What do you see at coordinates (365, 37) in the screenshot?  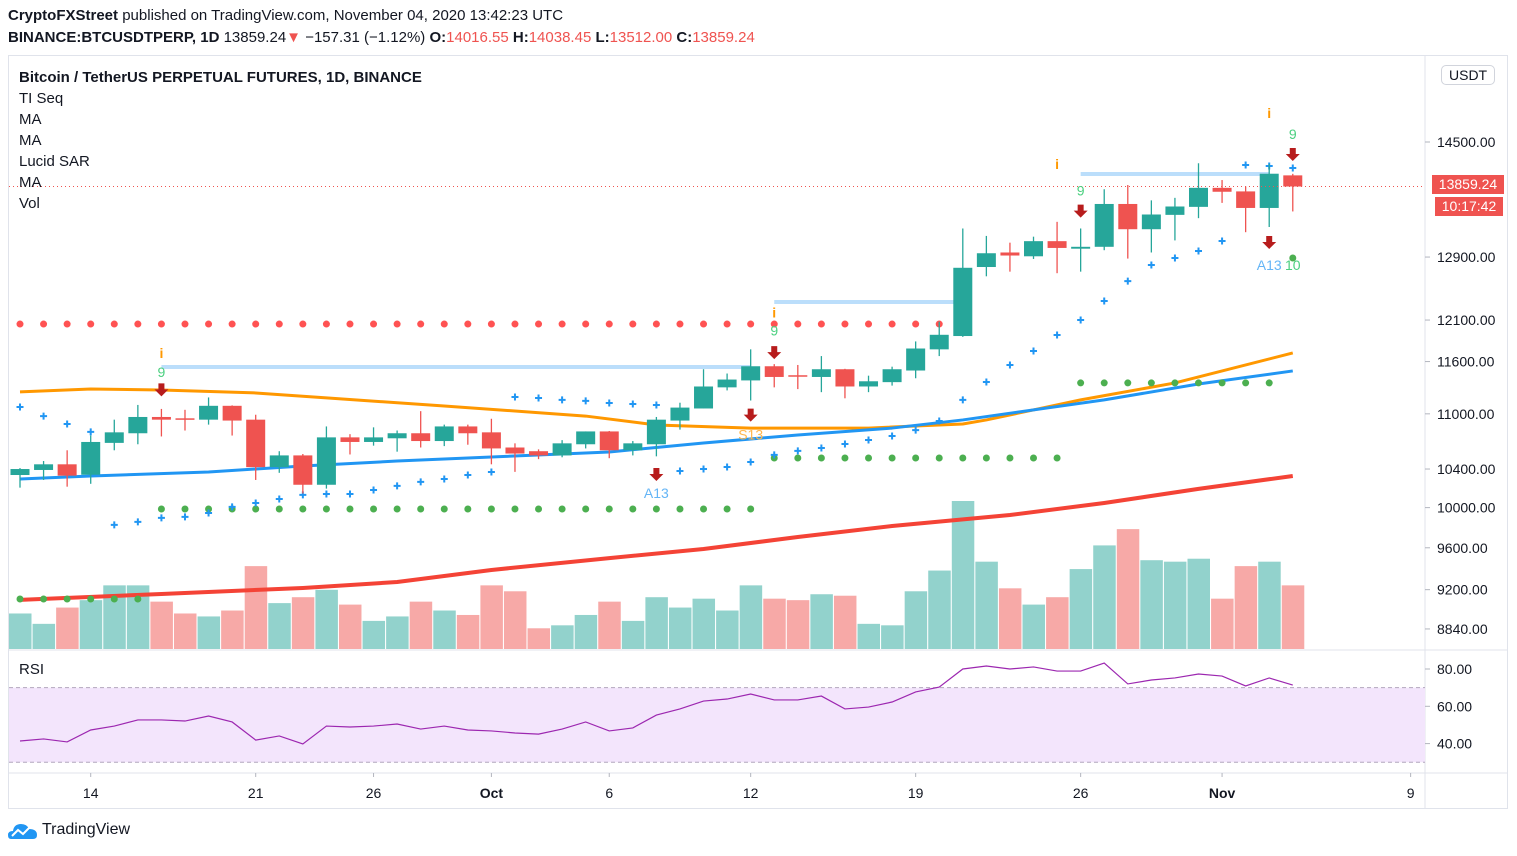 I see `price-change: −157.31 (−1.12%)` at bounding box center [365, 37].